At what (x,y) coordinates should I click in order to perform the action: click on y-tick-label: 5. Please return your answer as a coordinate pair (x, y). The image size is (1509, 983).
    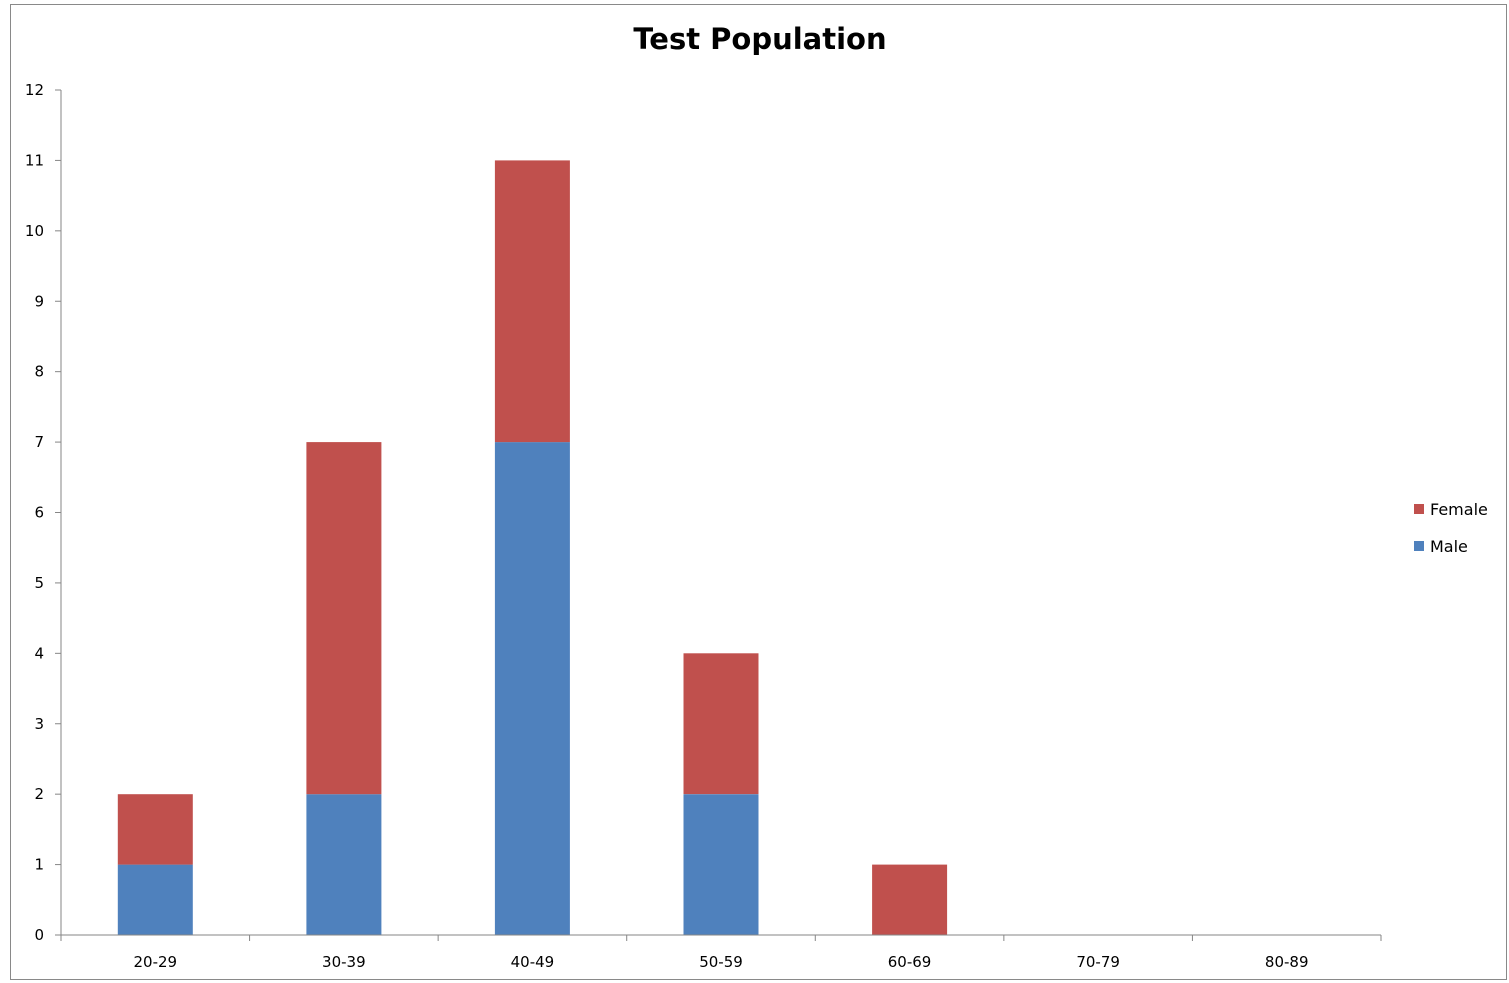
    Looking at the image, I should click on (39, 583).